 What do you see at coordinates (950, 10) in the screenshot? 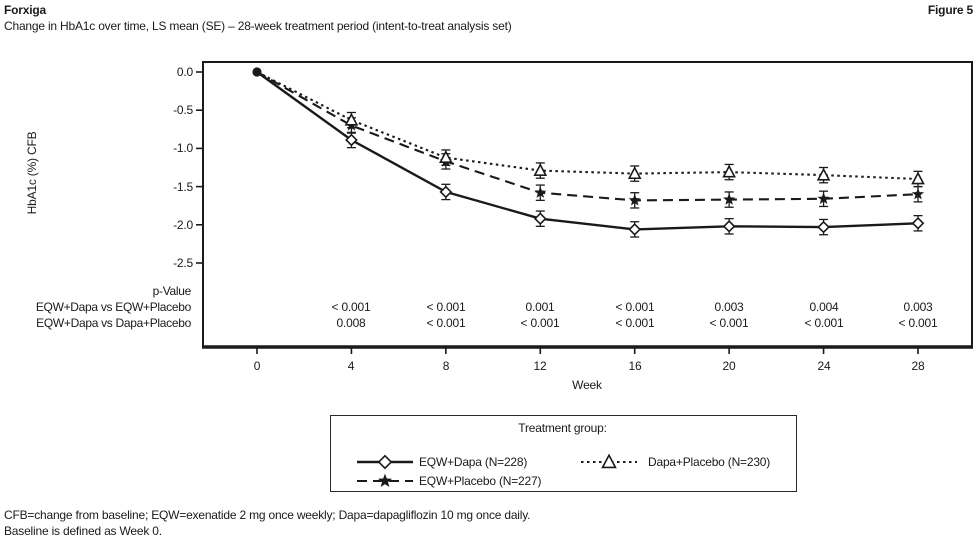
I see `header-figure-label: Figure 5` at bounding box center [950, 10].